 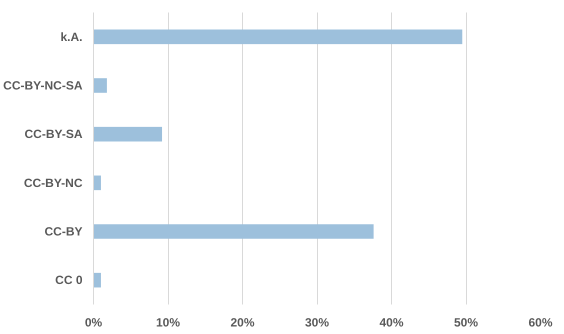 I want to click on x-tick-label: 30%, so click(x=317, y=323).